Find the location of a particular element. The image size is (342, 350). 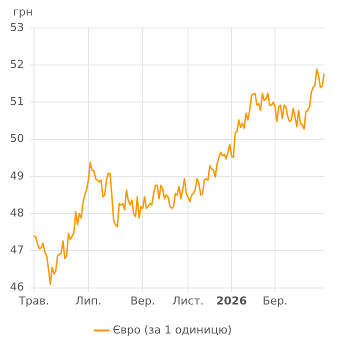

y-tick-label: 46 is located at coordinates (17, 287).